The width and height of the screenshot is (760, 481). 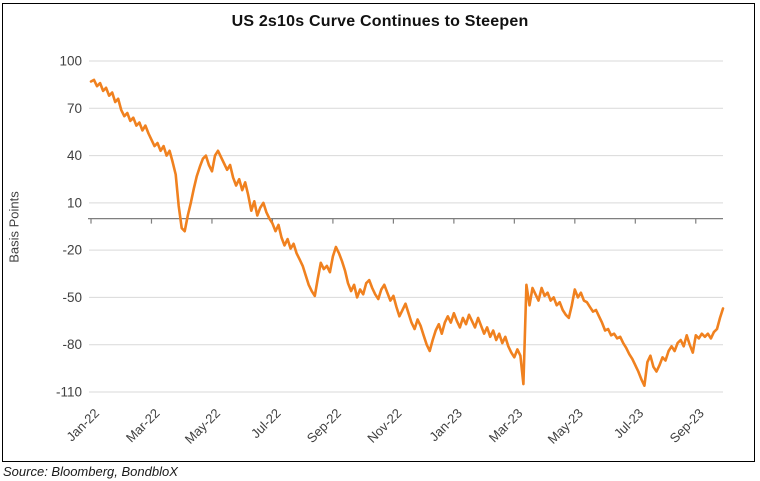 What do you see at coordinates (629, 424) in the screenshot?
I see `x-tick-label: Jul-23` at bounding box center [629, 424].